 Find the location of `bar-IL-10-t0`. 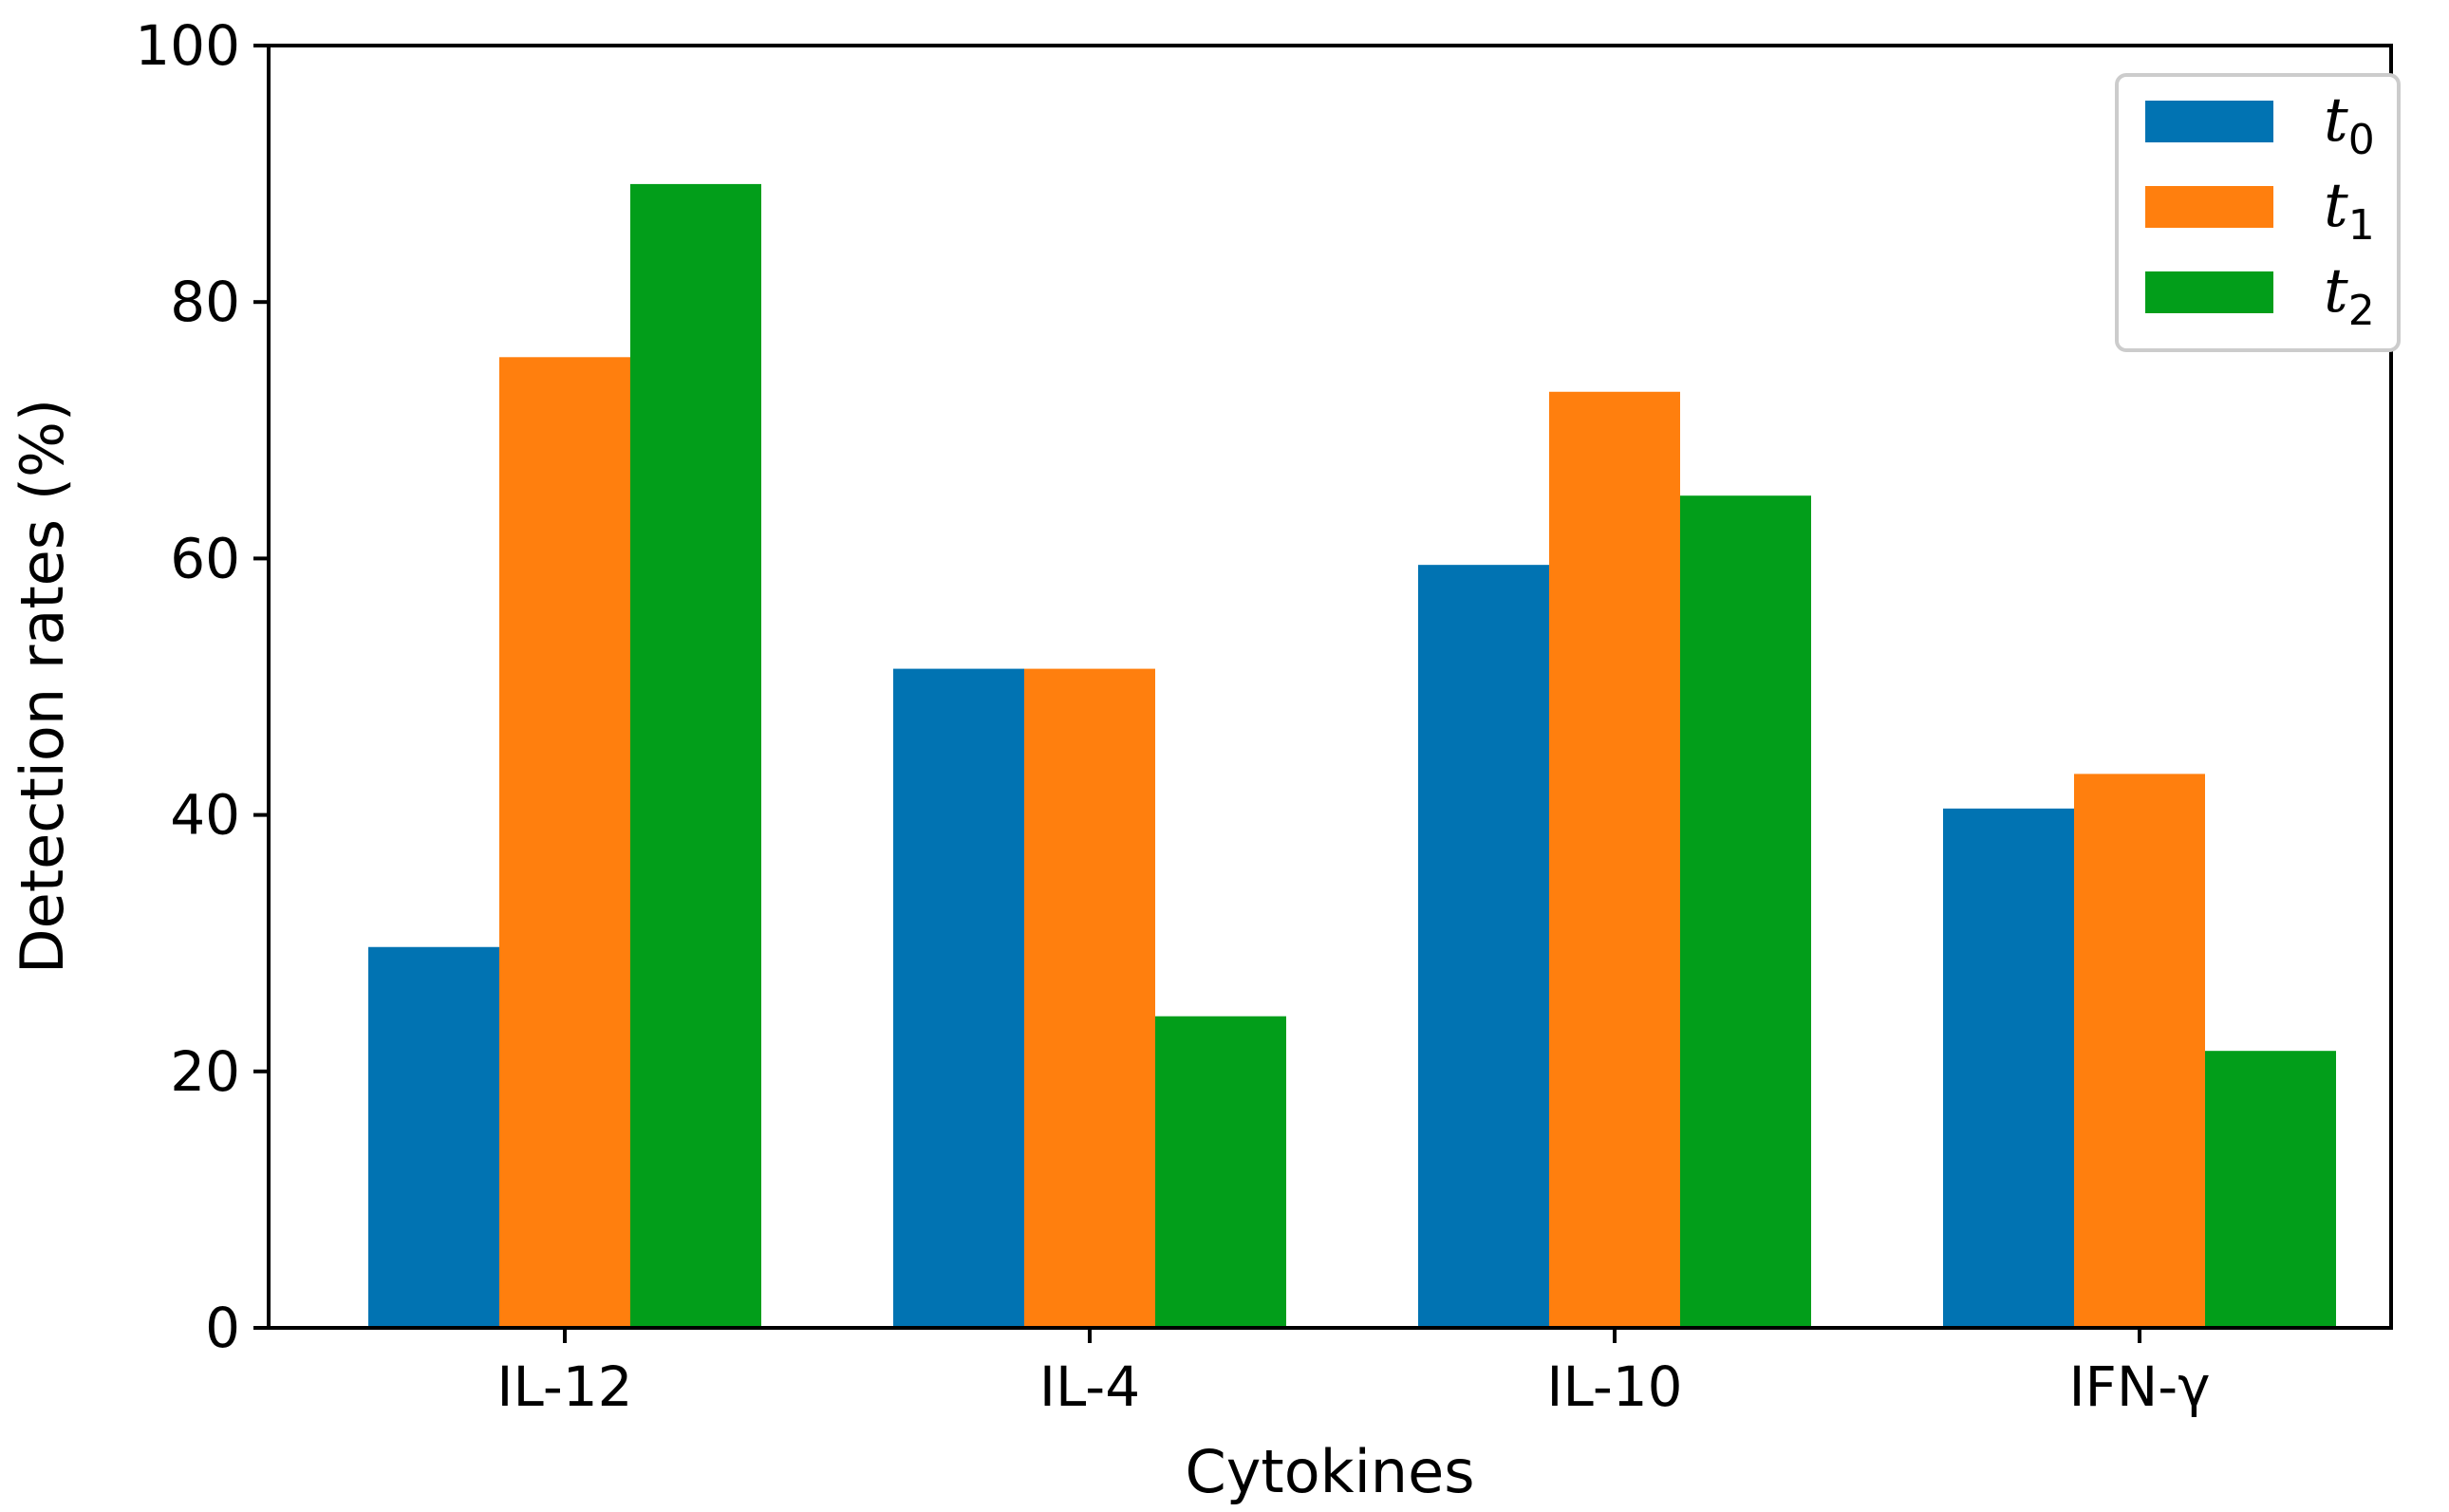

bar-IL-10-t0 is located at coordinates (1483, 947).